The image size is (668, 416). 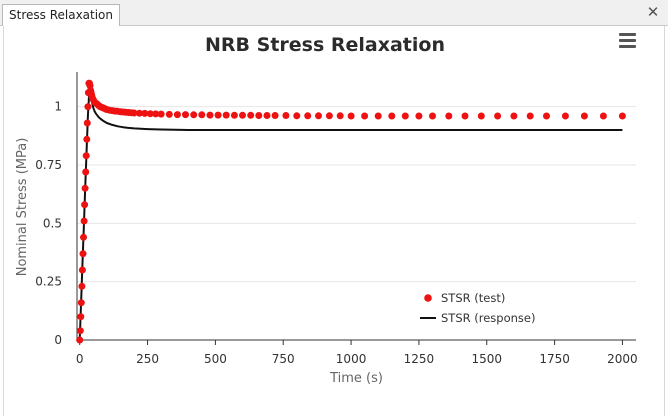 I want to click on legend: STSR (test) STSR (response), so click(x=477, y=308).